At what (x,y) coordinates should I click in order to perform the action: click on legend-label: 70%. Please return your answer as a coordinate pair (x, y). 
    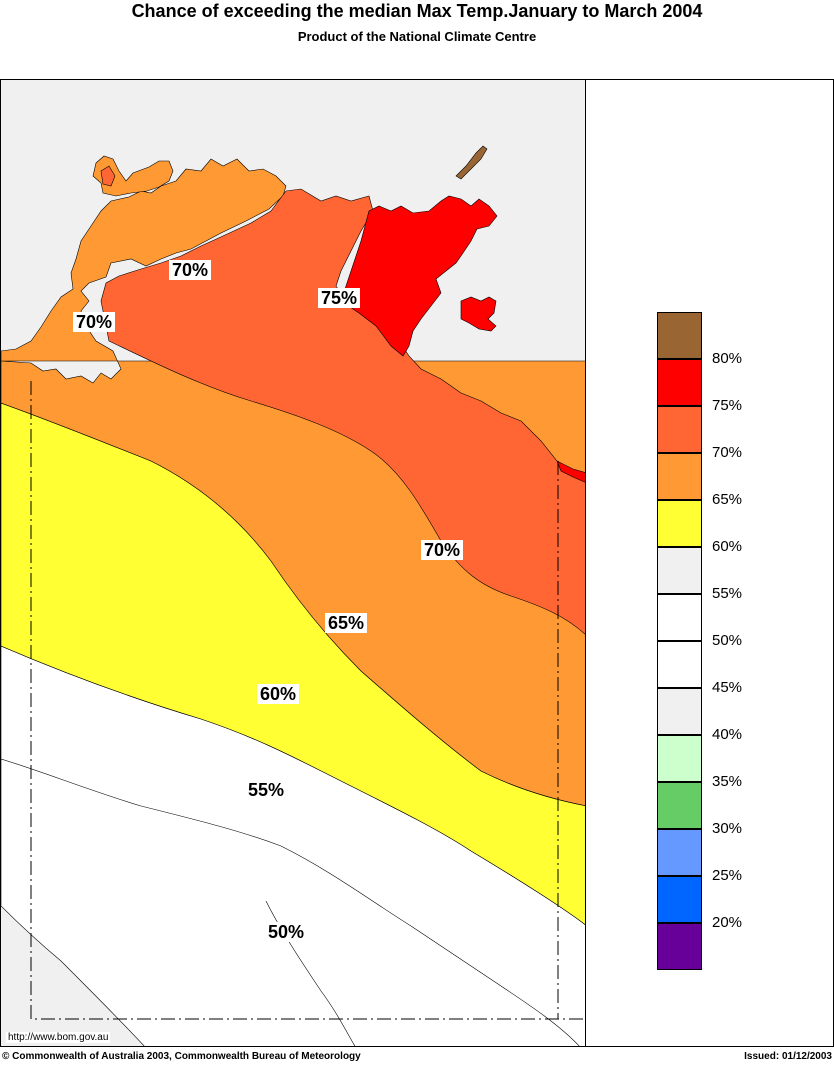
    Looking at the image, I should click on (727, 452).